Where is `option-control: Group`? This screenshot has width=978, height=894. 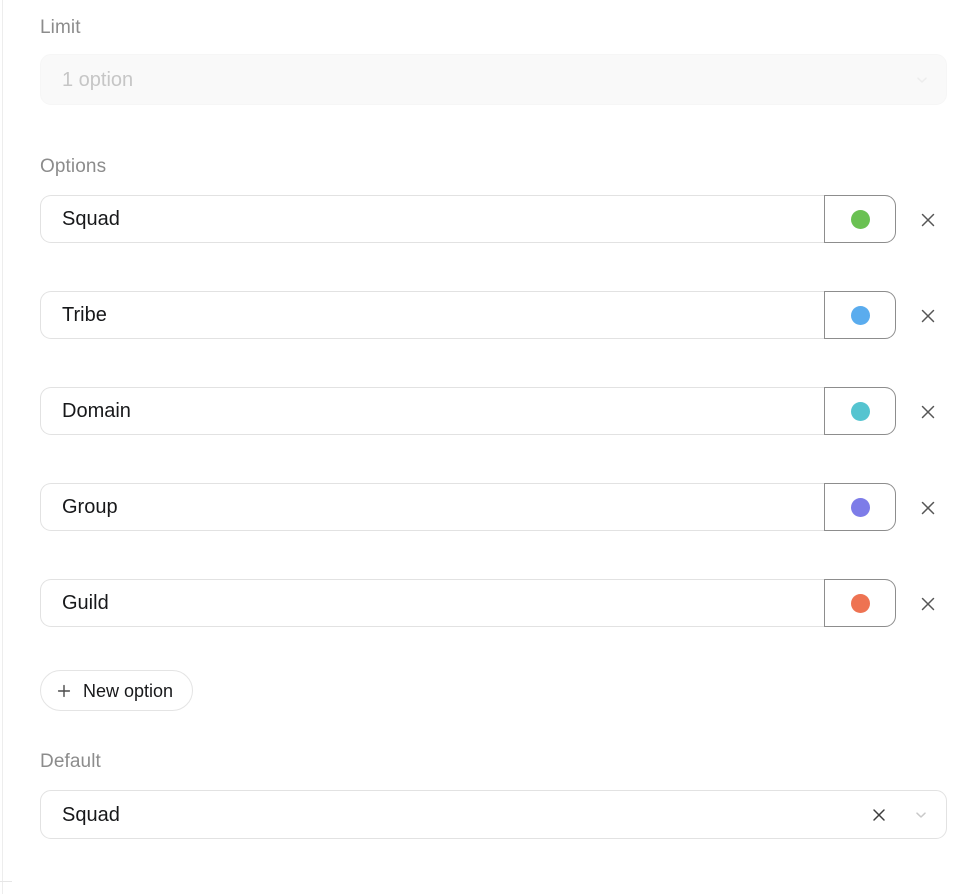
option-control: Group is located at coordinates (468, 507).